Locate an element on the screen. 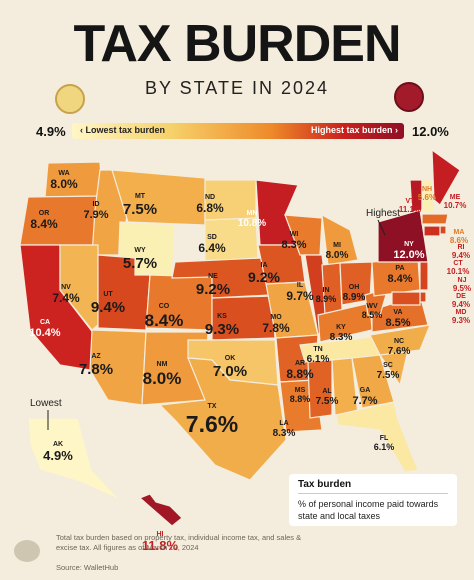 The image size is (474, 580). footer-source: Source: WalletHub is located at coordinates (87, 567).